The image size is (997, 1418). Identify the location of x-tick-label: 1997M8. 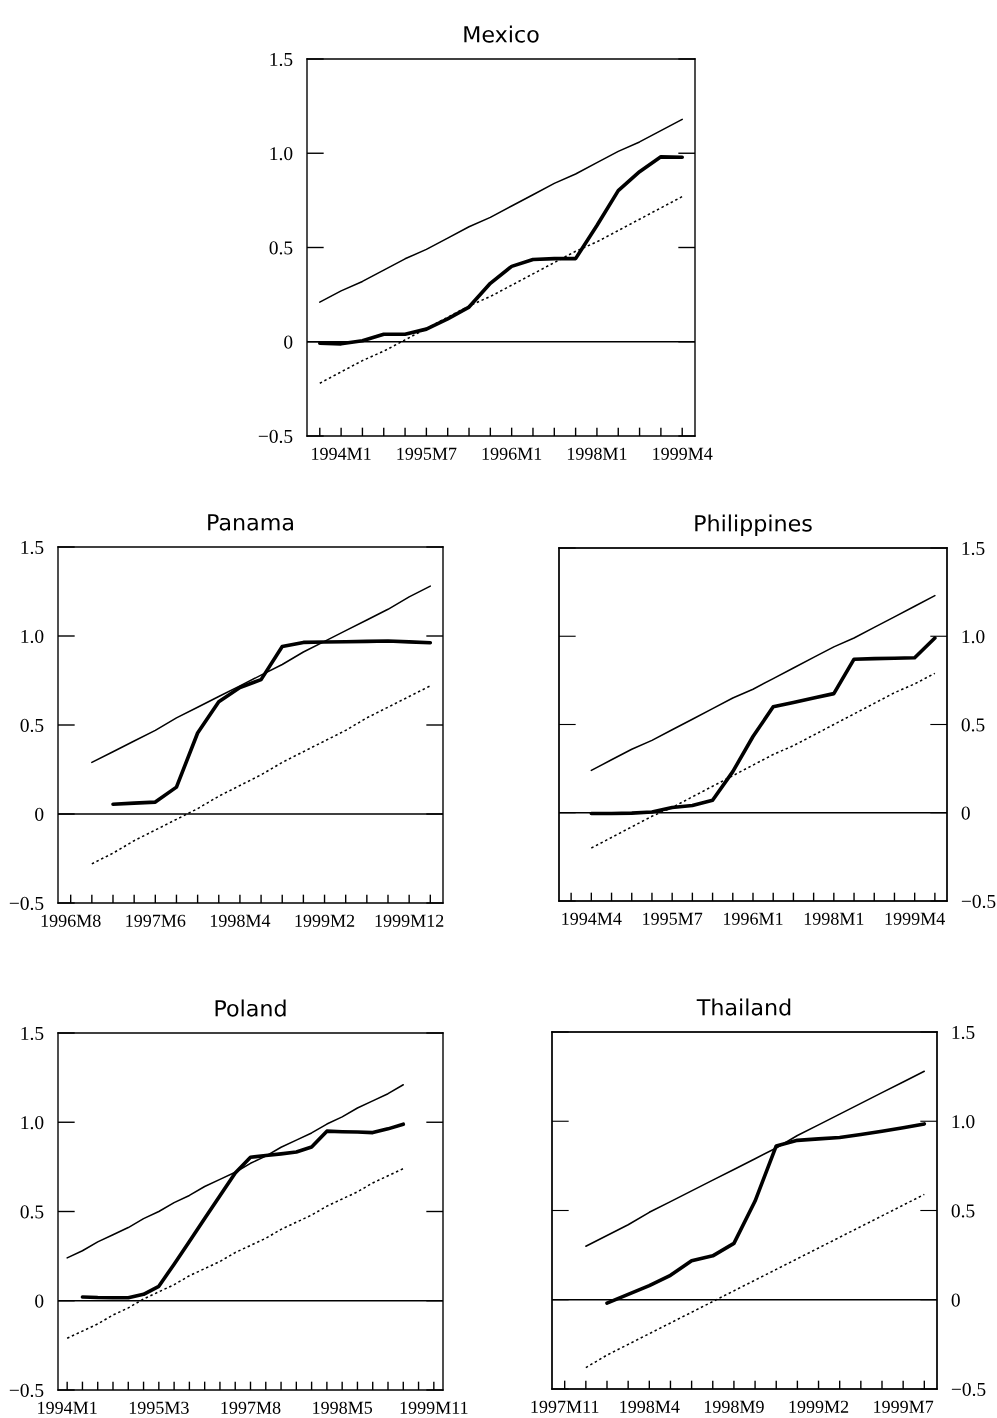
(251, 1407).